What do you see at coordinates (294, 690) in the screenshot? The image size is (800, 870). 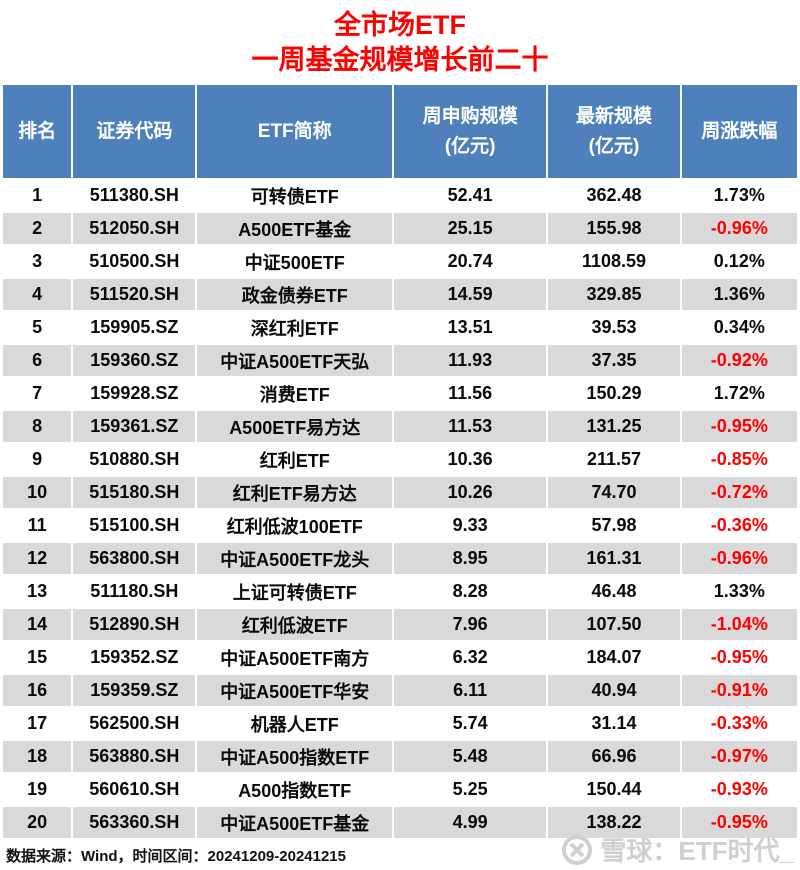 I see `cell-name: 中证A500ETF华安` at bounding box center [294, 690].